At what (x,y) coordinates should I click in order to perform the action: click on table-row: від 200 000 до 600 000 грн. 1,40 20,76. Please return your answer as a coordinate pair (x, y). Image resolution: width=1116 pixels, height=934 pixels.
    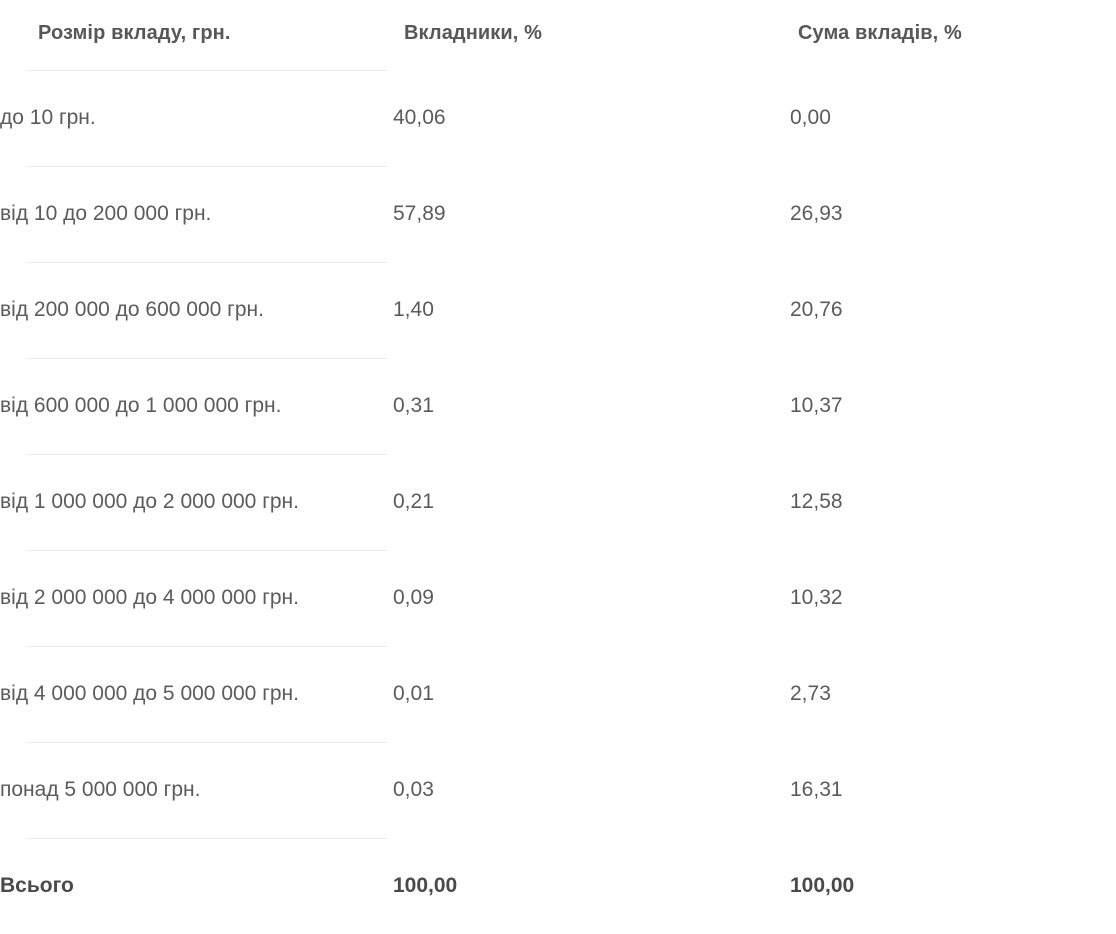
    Looking at the image, I should click on (558, 310).